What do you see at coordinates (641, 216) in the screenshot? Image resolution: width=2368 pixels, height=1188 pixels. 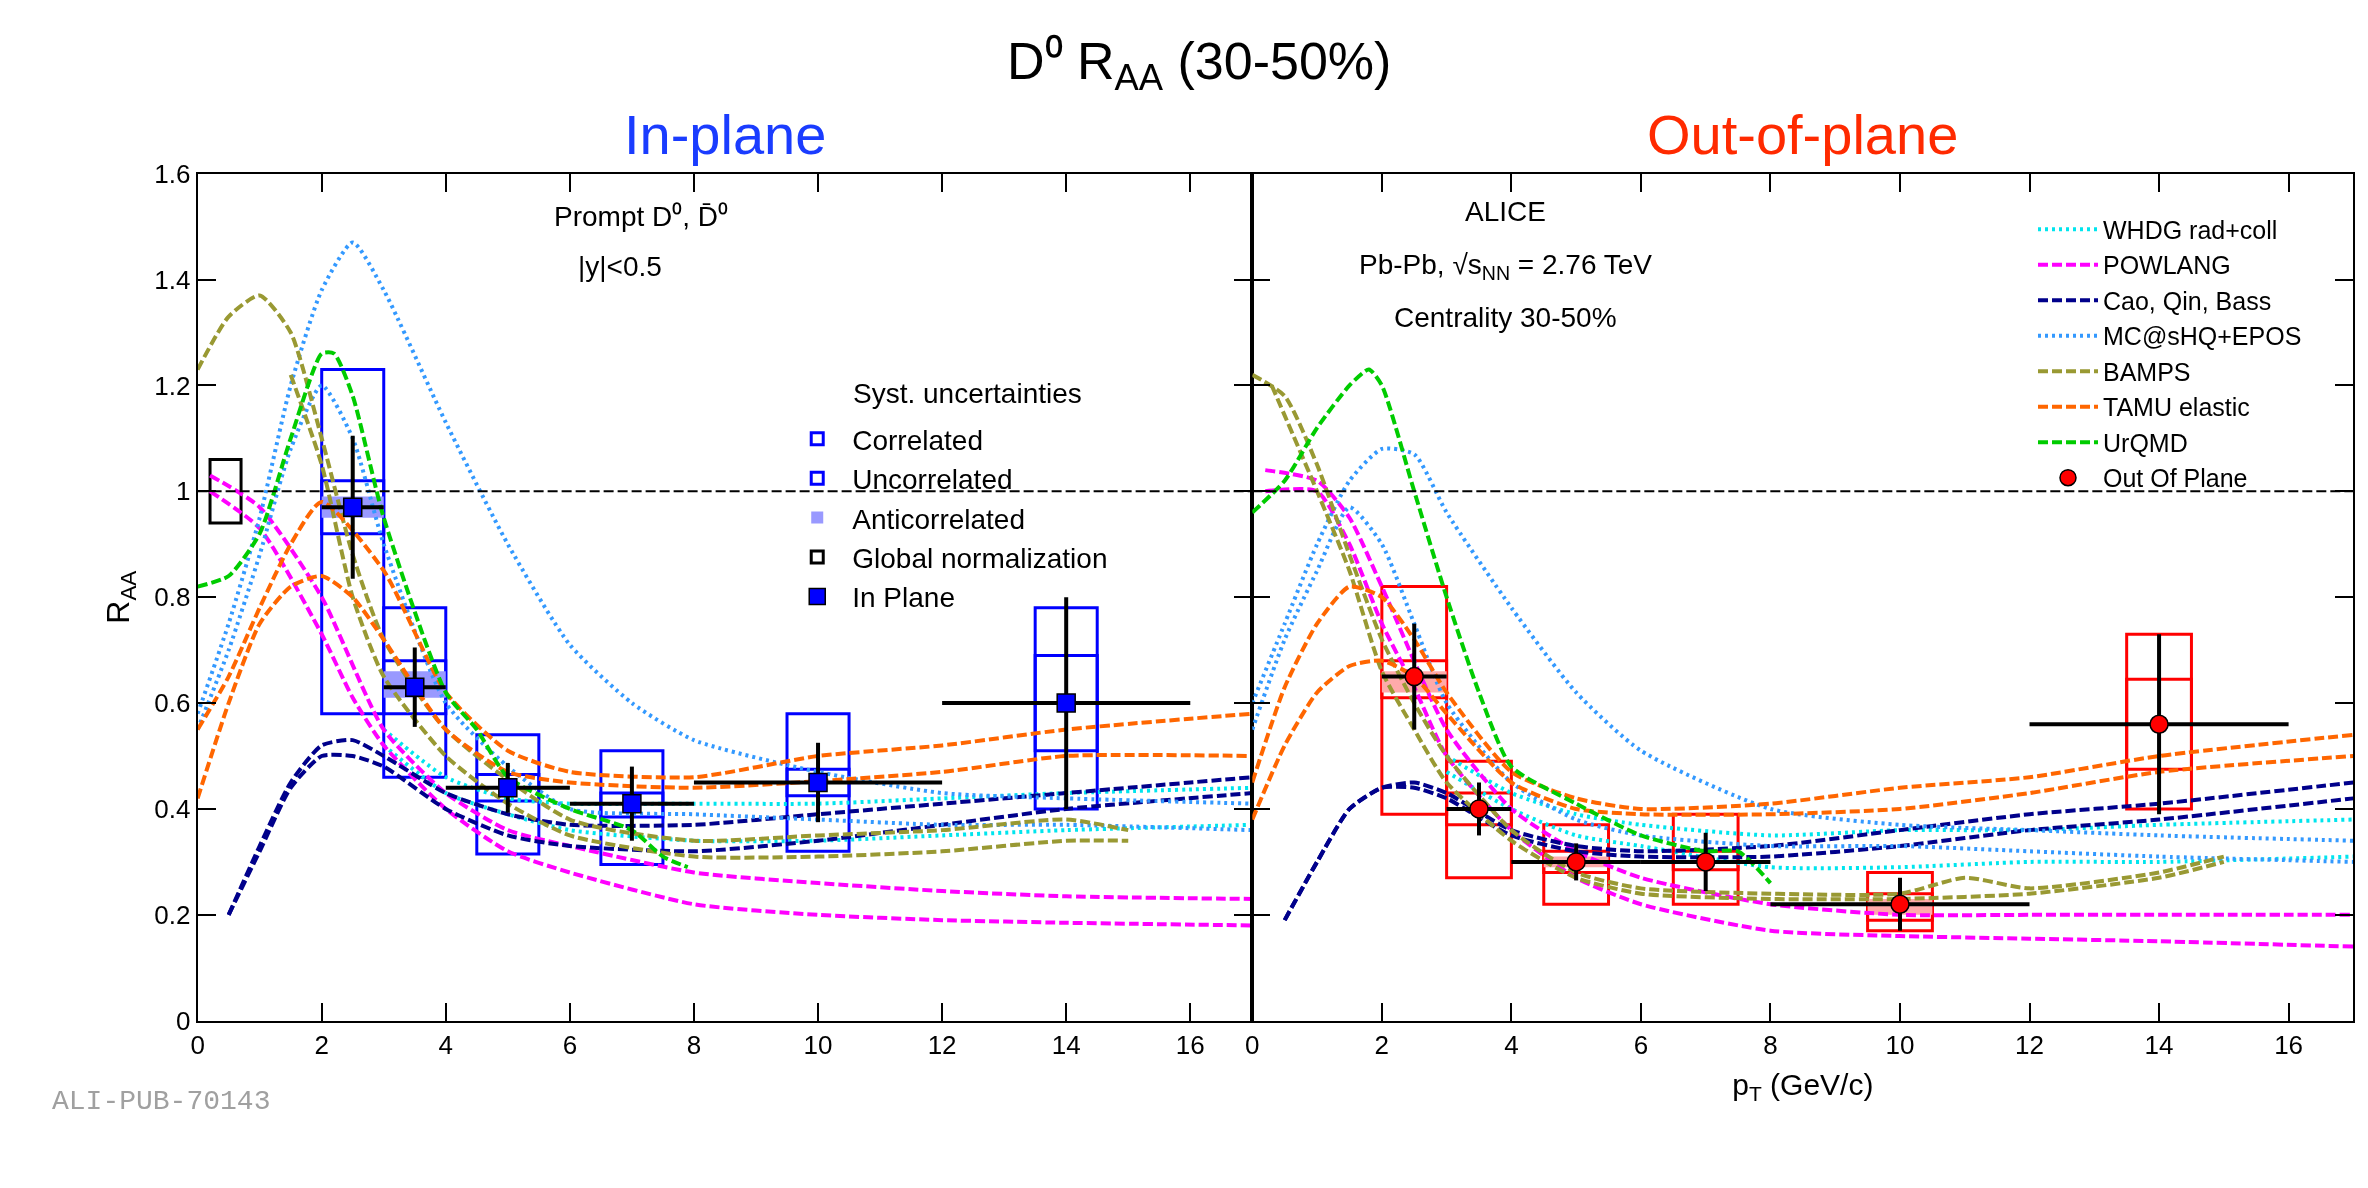 I see `annotation: Prompt D⁰, D̄⁰` at bounding box center [641, 216].